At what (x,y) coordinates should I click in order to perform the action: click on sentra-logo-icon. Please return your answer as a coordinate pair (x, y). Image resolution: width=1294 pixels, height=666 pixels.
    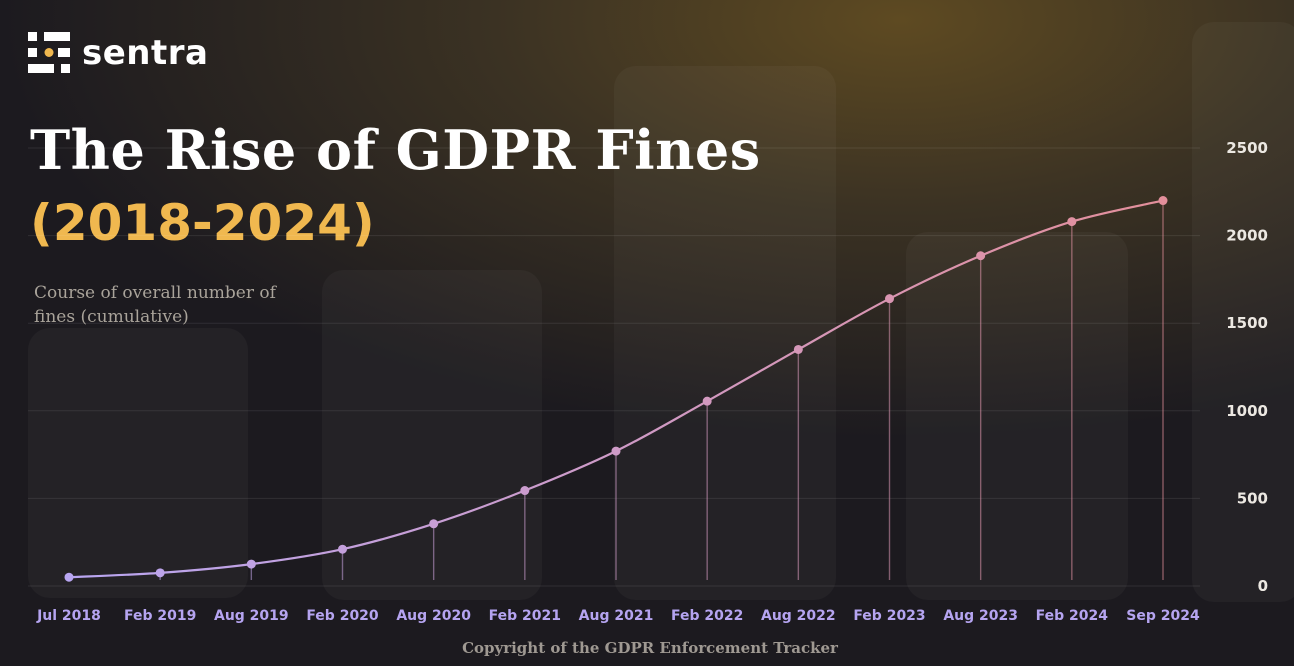
    Looking at the image, I should click on (49, 52).